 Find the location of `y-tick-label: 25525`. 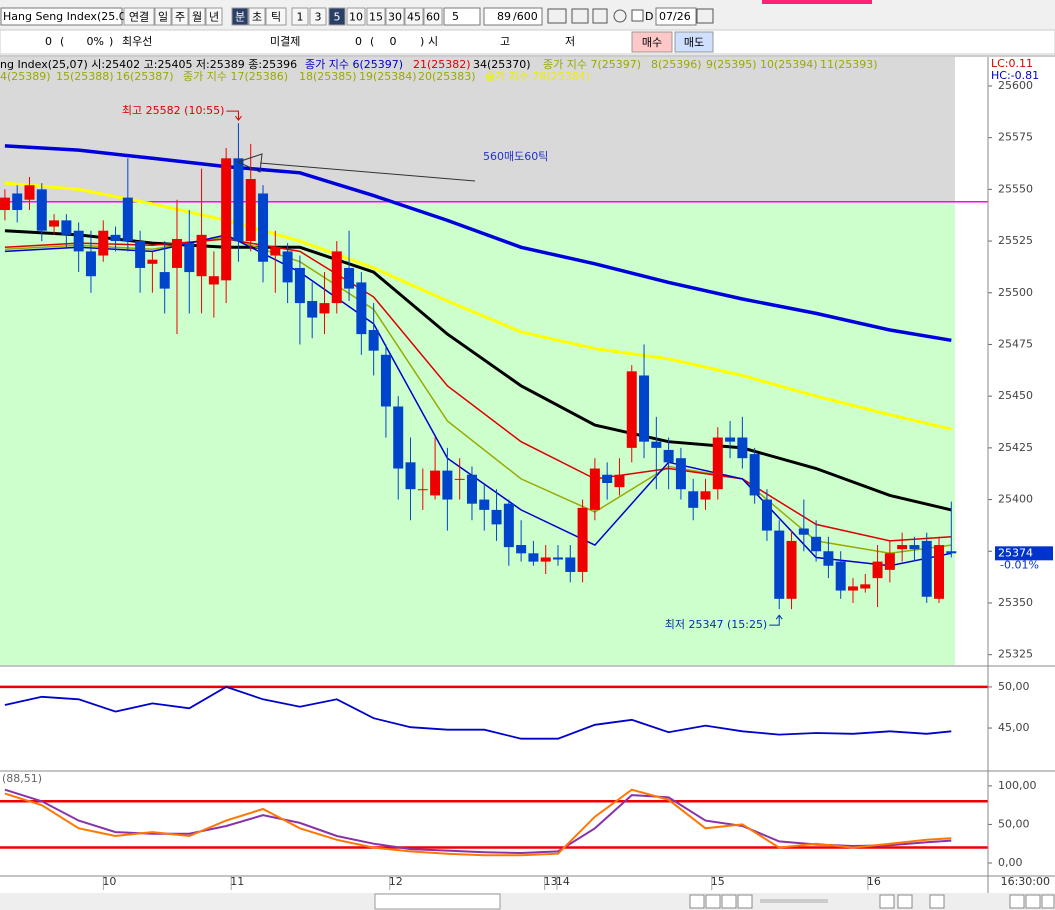

y-tick-label: 25525 is located at coordinates (1015, 240).